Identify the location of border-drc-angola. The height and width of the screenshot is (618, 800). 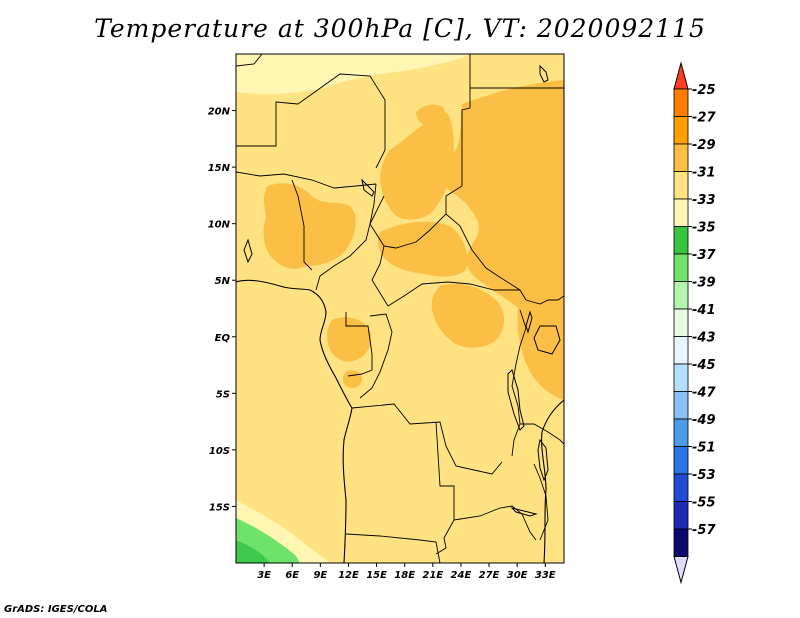
(427, 439).